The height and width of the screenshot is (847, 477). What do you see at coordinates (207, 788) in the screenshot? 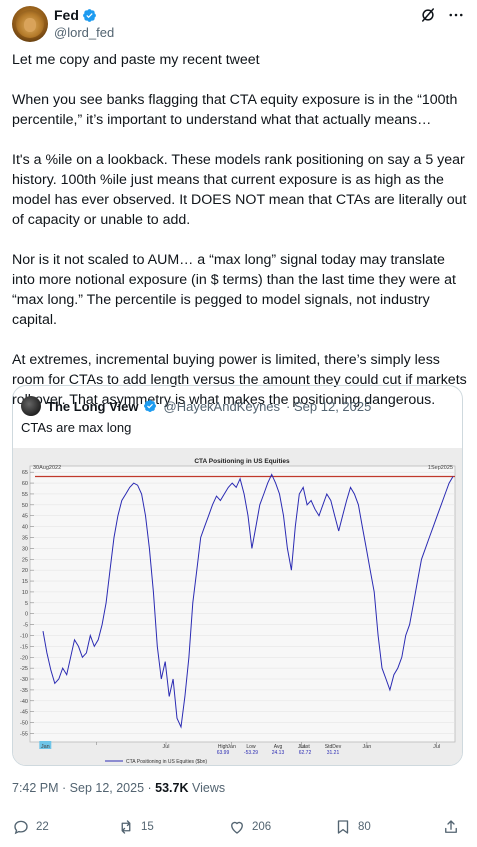
I see `views-label: Views` at bounding box center [207, 788].